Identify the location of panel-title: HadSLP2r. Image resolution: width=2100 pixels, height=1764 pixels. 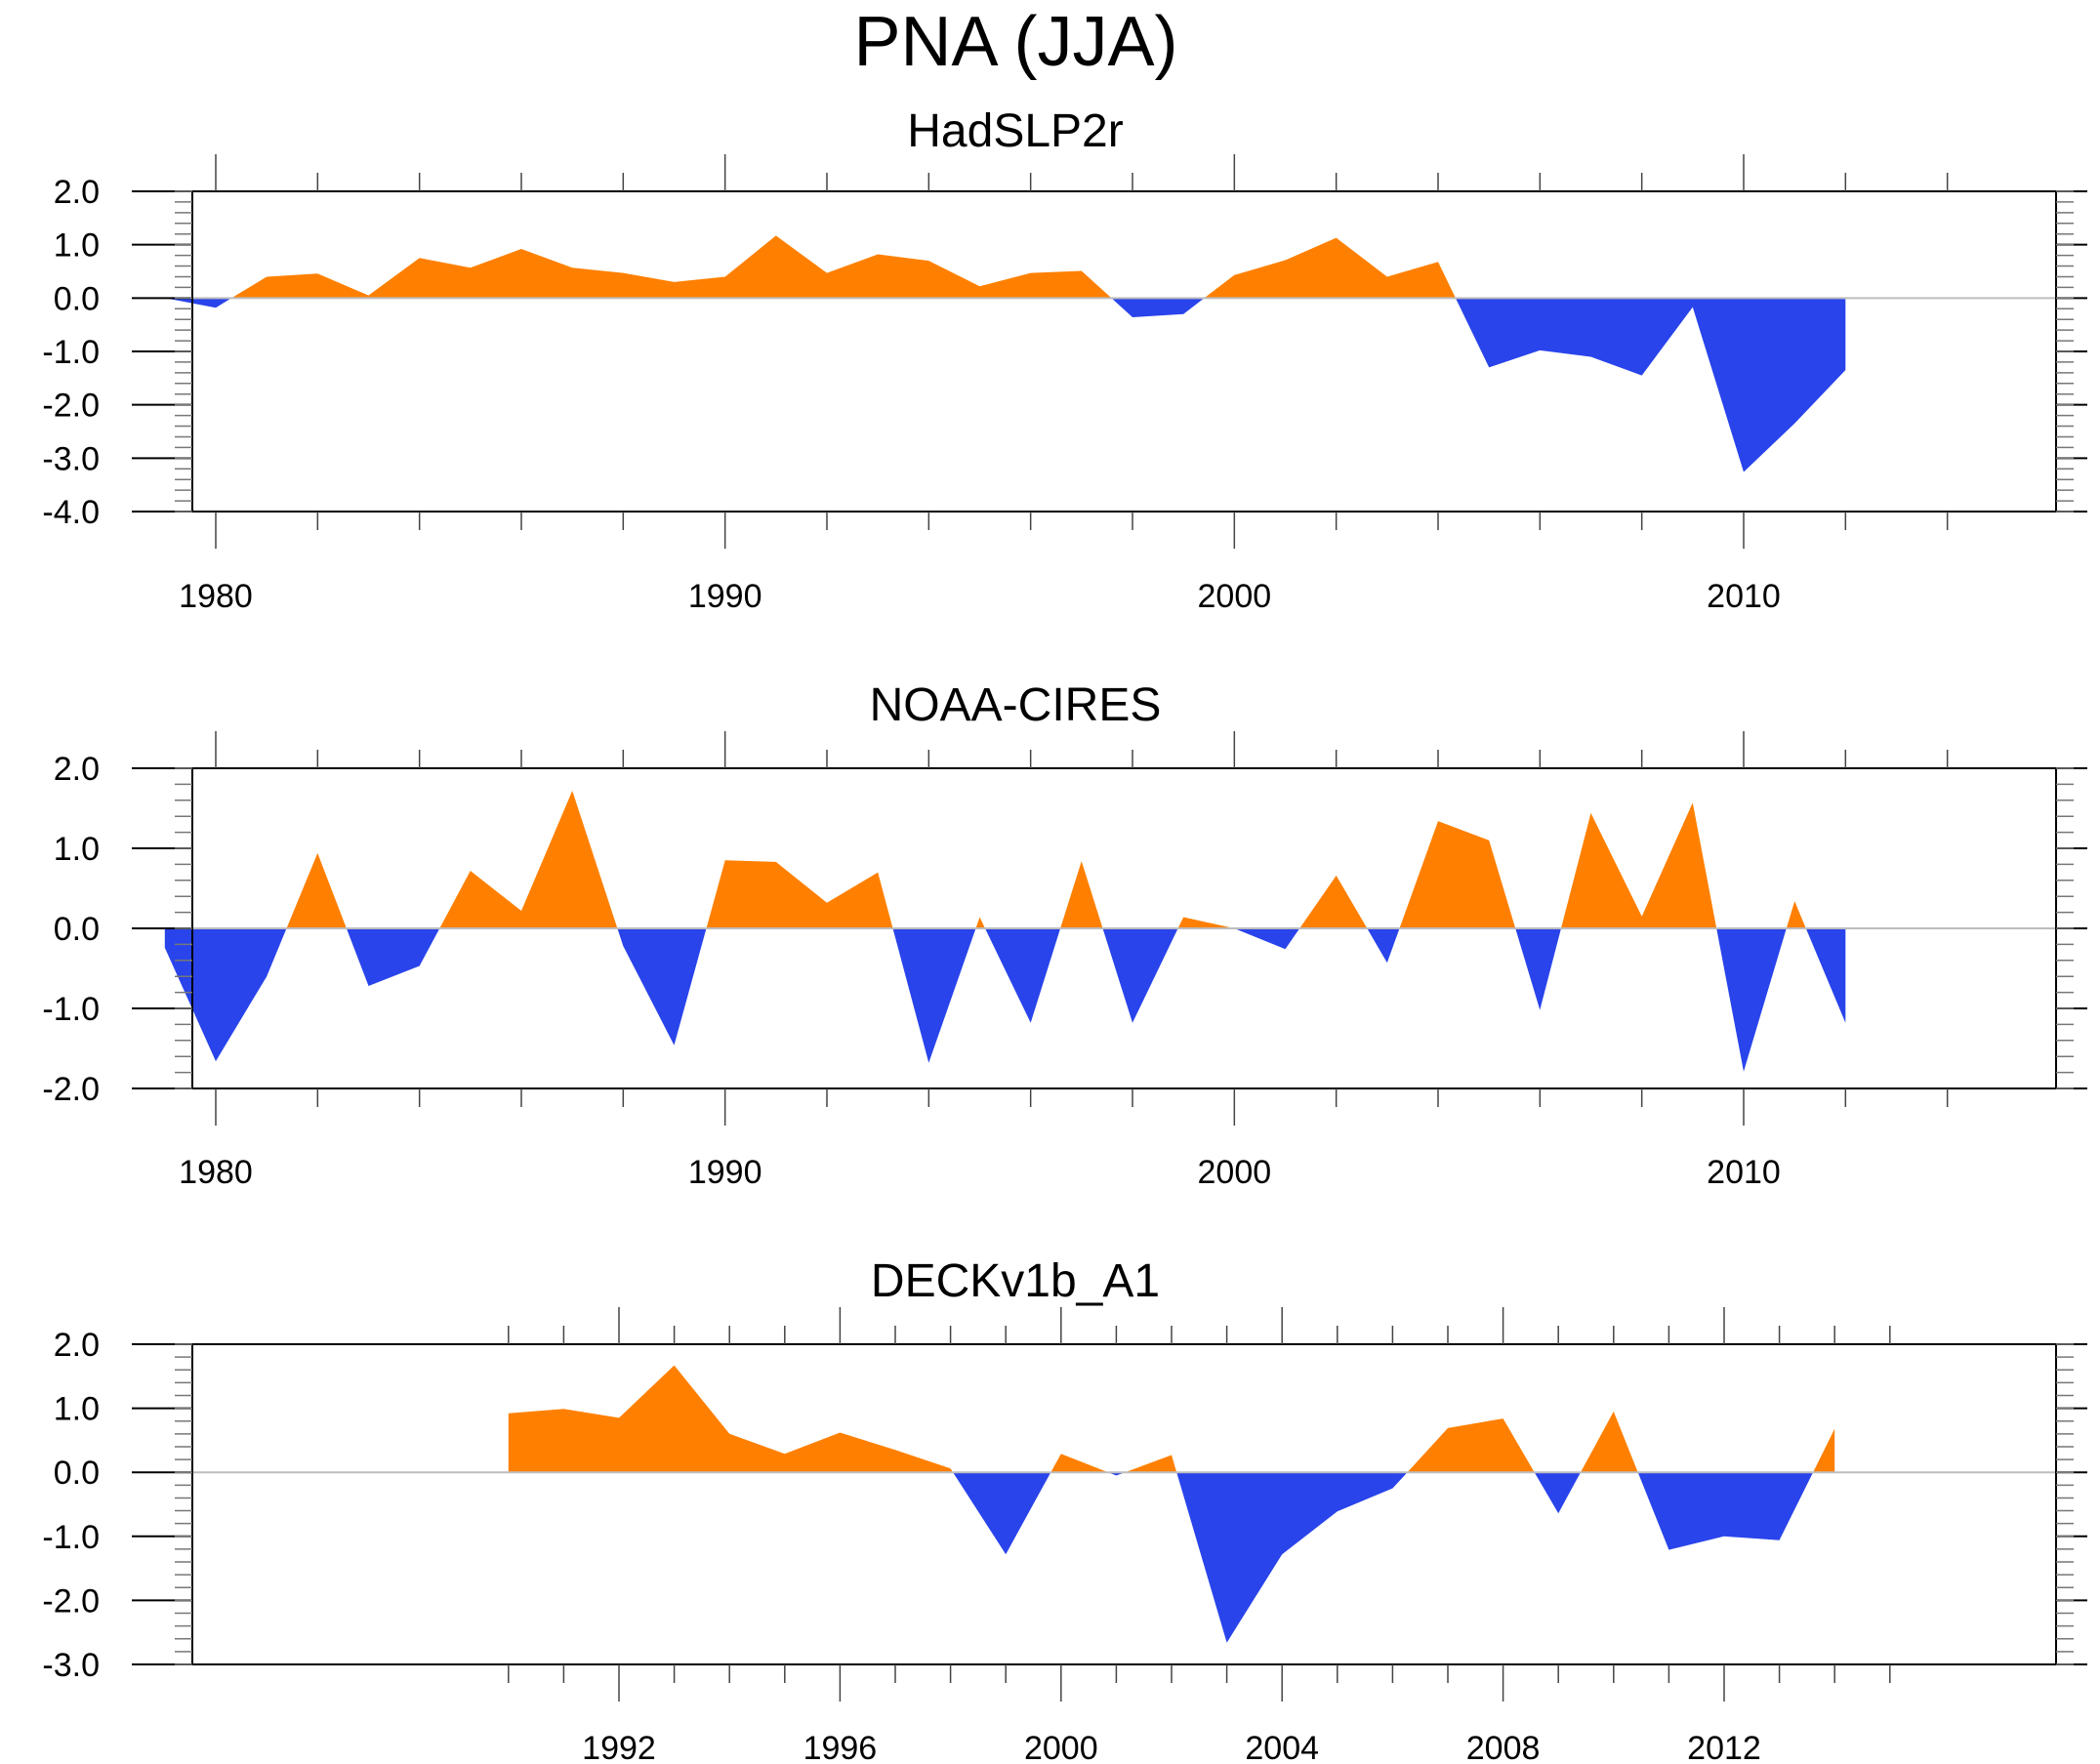
(1015, 131).